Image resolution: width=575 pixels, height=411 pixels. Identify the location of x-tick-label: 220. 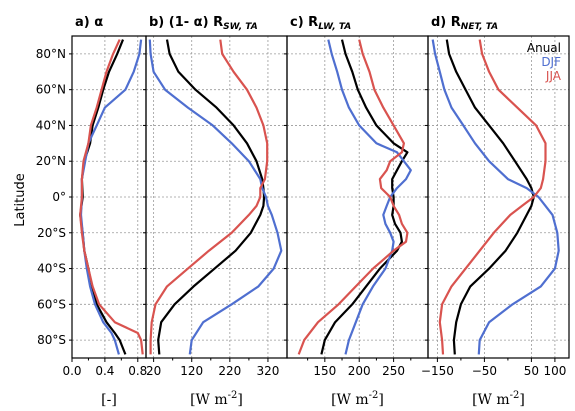
(229, 371).